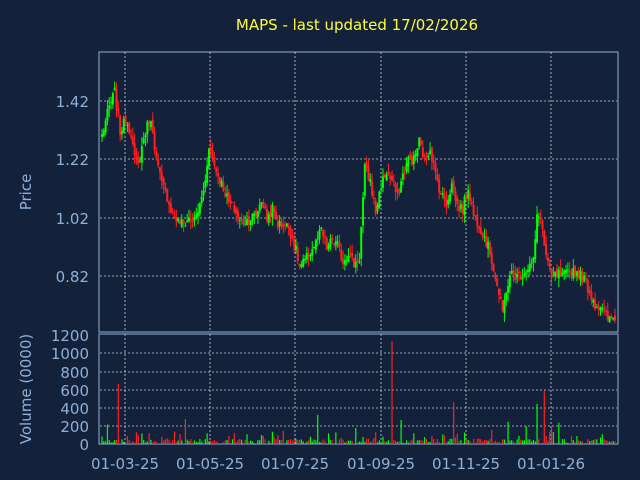 The image size is (640, 480). What do you see at coordinates (70, 336) in the screenshot?
I see `volume-tick-label: 1200` at bounding box center [70, 336].